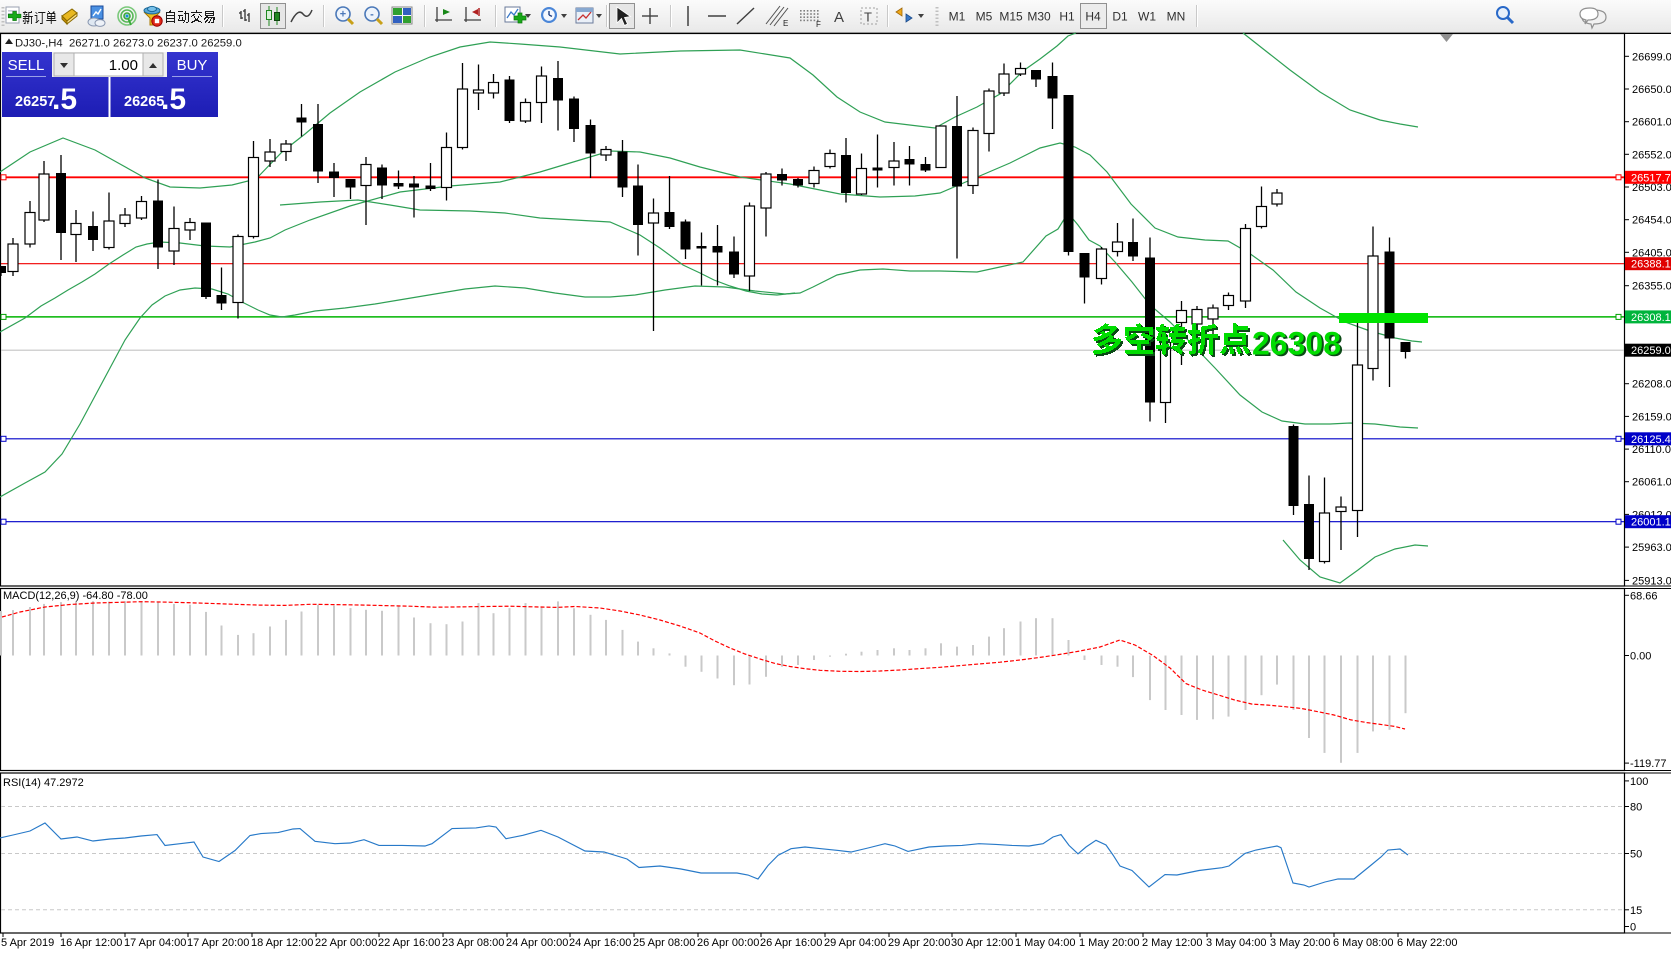 This screenshot has width=1671, height=953. I want to click on svg-text: 24 Apr 00:00, so click(537, 943).